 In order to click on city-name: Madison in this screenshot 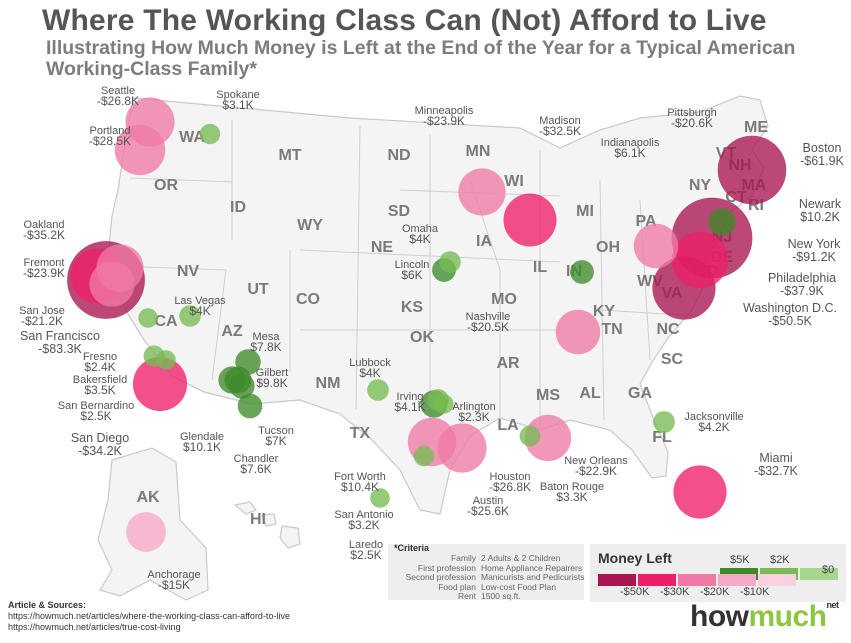, I will do `click(560, 121)`.